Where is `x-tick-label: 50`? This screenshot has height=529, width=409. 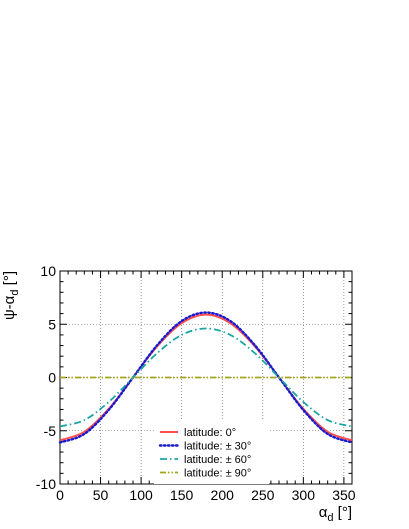
x-tick-label: 50 is located at coordinates (101, 495).